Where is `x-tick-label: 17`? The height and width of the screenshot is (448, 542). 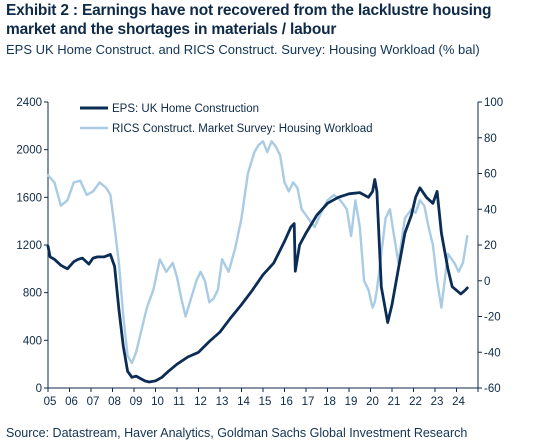 x-tick-label: 17 is located at coordinates (308, 402).